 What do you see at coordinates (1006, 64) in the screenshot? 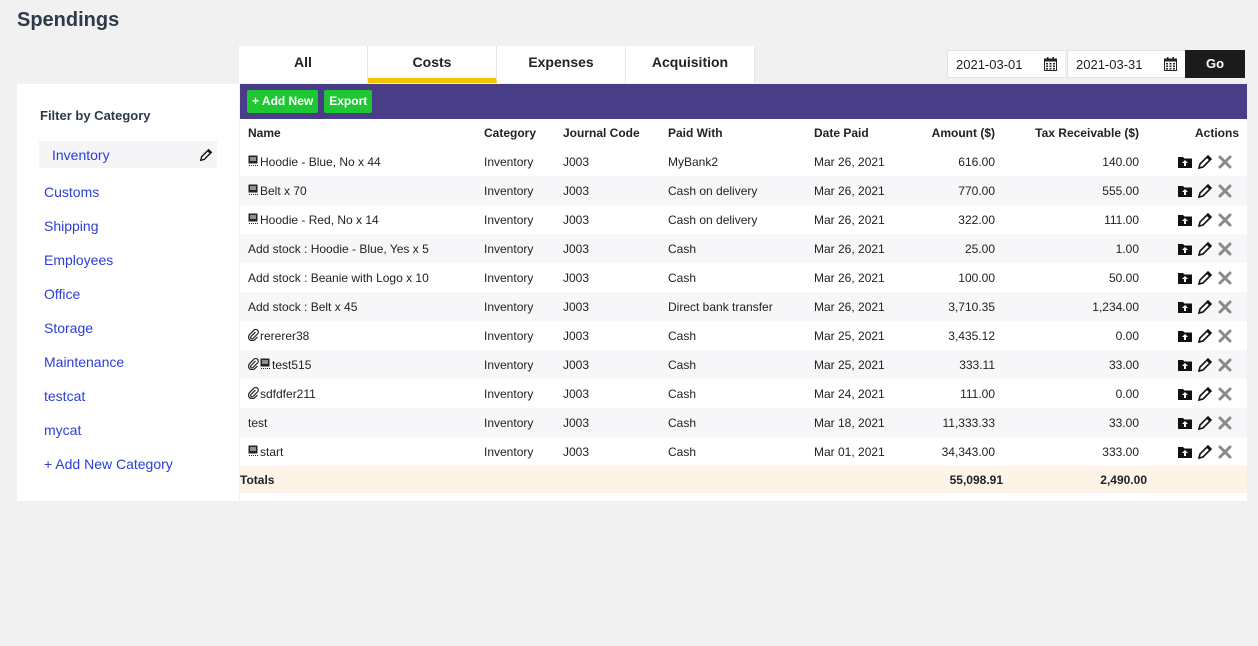
I see `date-from-input: 2021-03-01` at bounding box center [1006, 64].